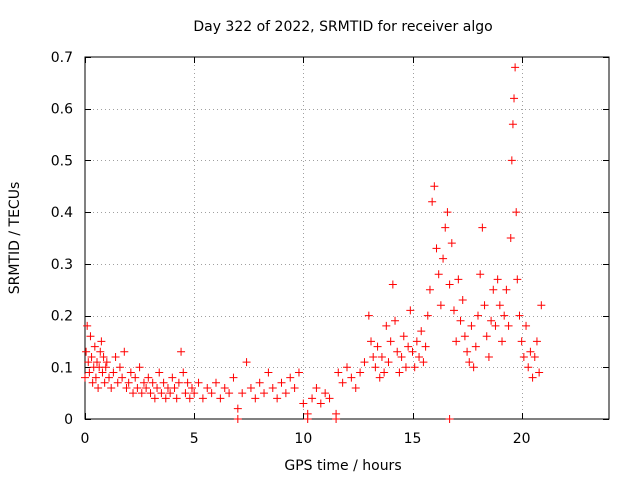  I want to click on y-tick-label: 0.7, so click(62, 58).